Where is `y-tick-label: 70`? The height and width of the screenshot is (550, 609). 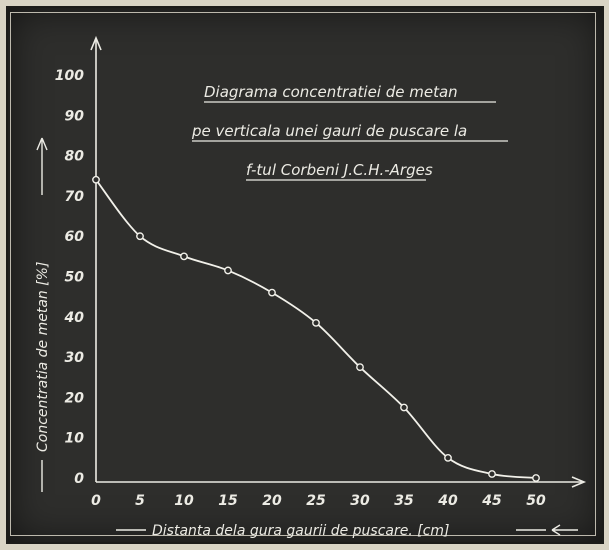
y-tick-label: 70 is located at coordinates (75, 197).